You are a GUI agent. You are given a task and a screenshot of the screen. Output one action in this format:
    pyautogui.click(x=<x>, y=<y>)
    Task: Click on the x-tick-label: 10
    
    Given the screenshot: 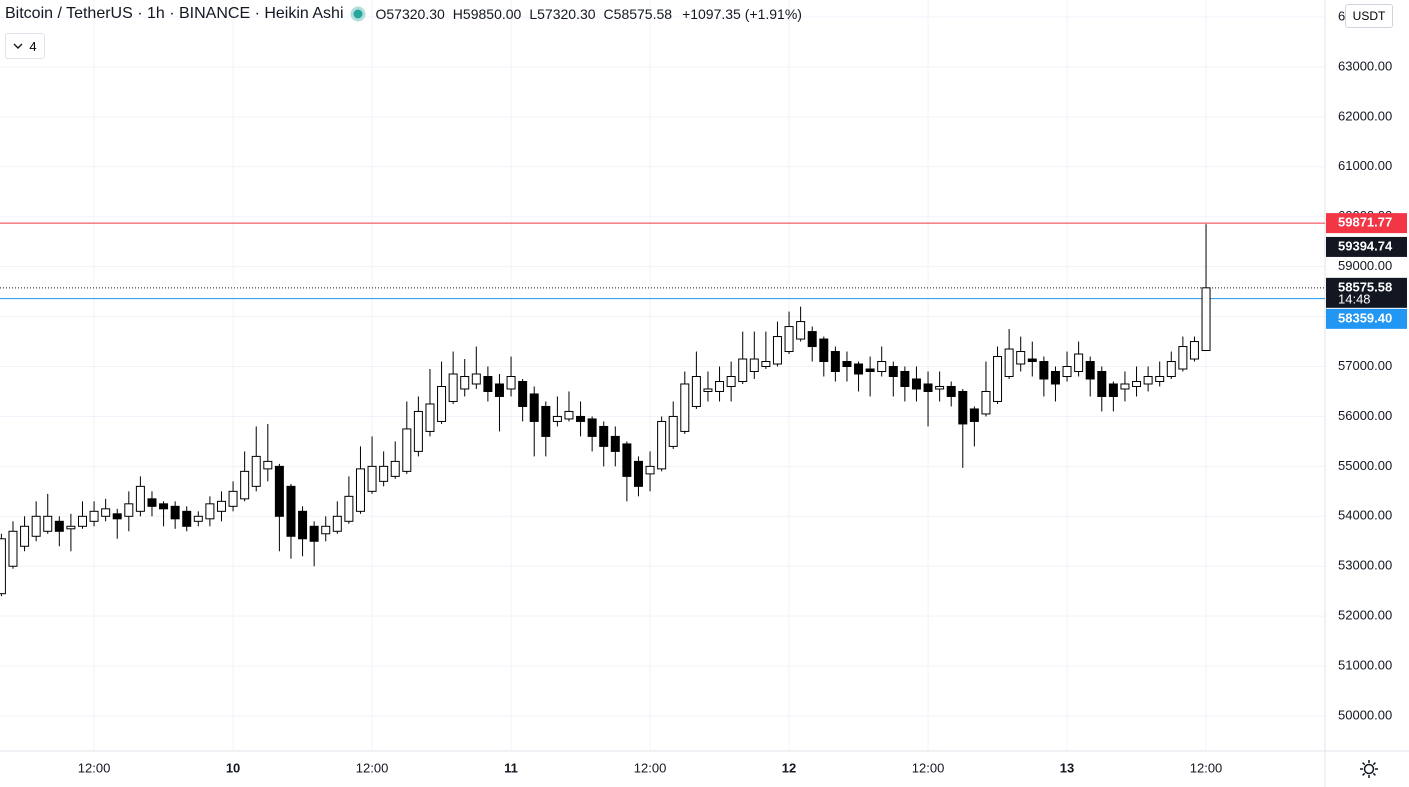 What is the action you would take?
    pyautogui.click(x=233, y=767)
    